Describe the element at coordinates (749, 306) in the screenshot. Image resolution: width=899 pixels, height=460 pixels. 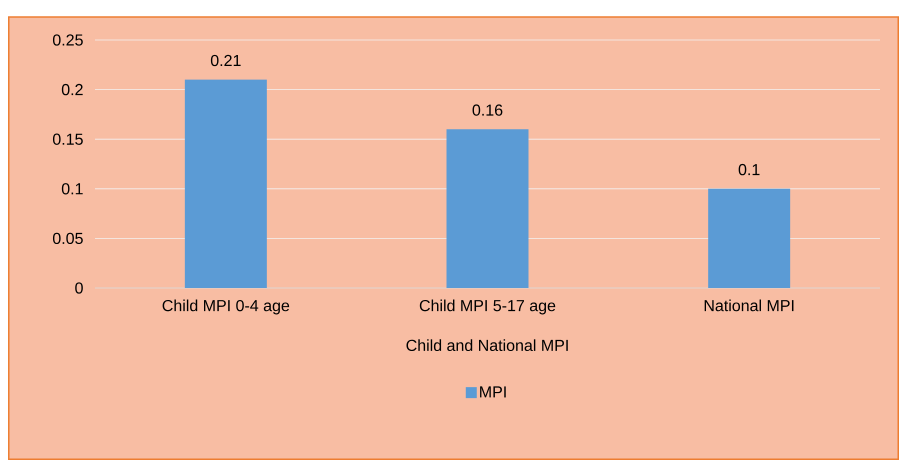
I see `x-tick-label: National MPI` at that location.